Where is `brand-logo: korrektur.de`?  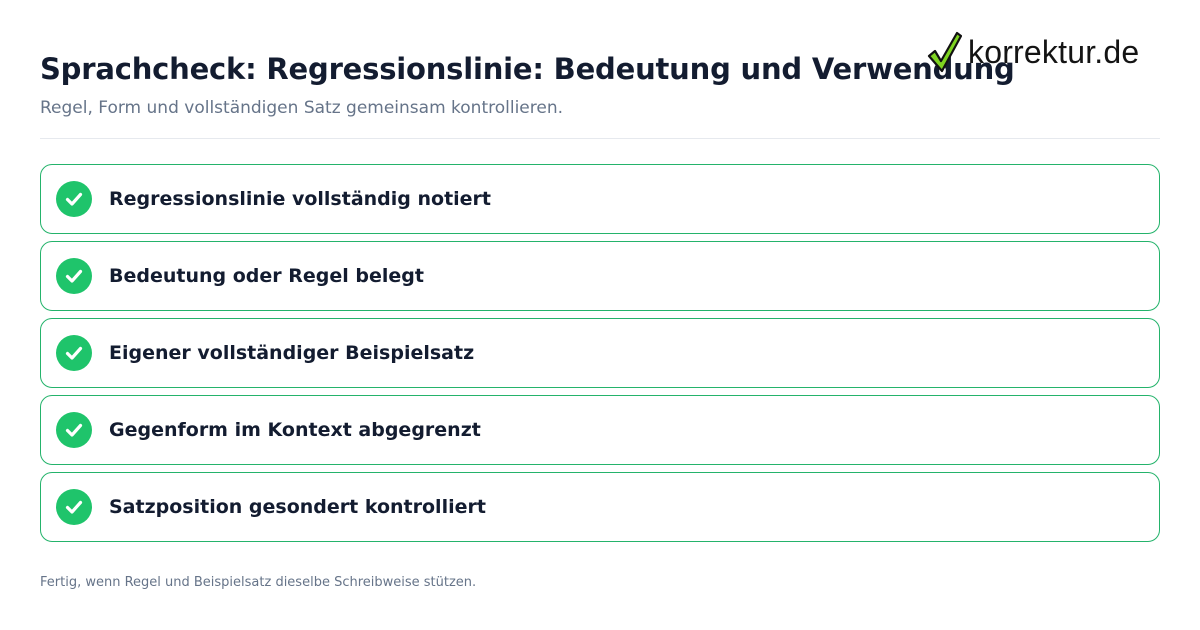 brand-logo: korrektur.de is located at coordinates (1032, 52).